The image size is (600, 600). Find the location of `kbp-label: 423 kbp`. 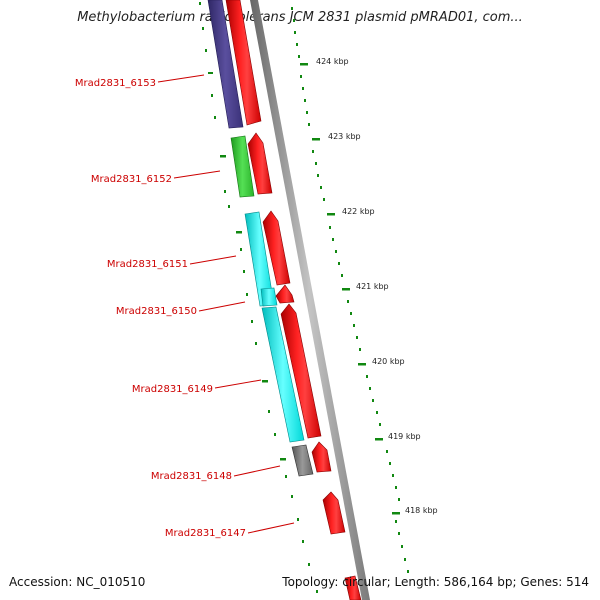

kbp-label: 423 kbp is located at coordinates (344, 136).